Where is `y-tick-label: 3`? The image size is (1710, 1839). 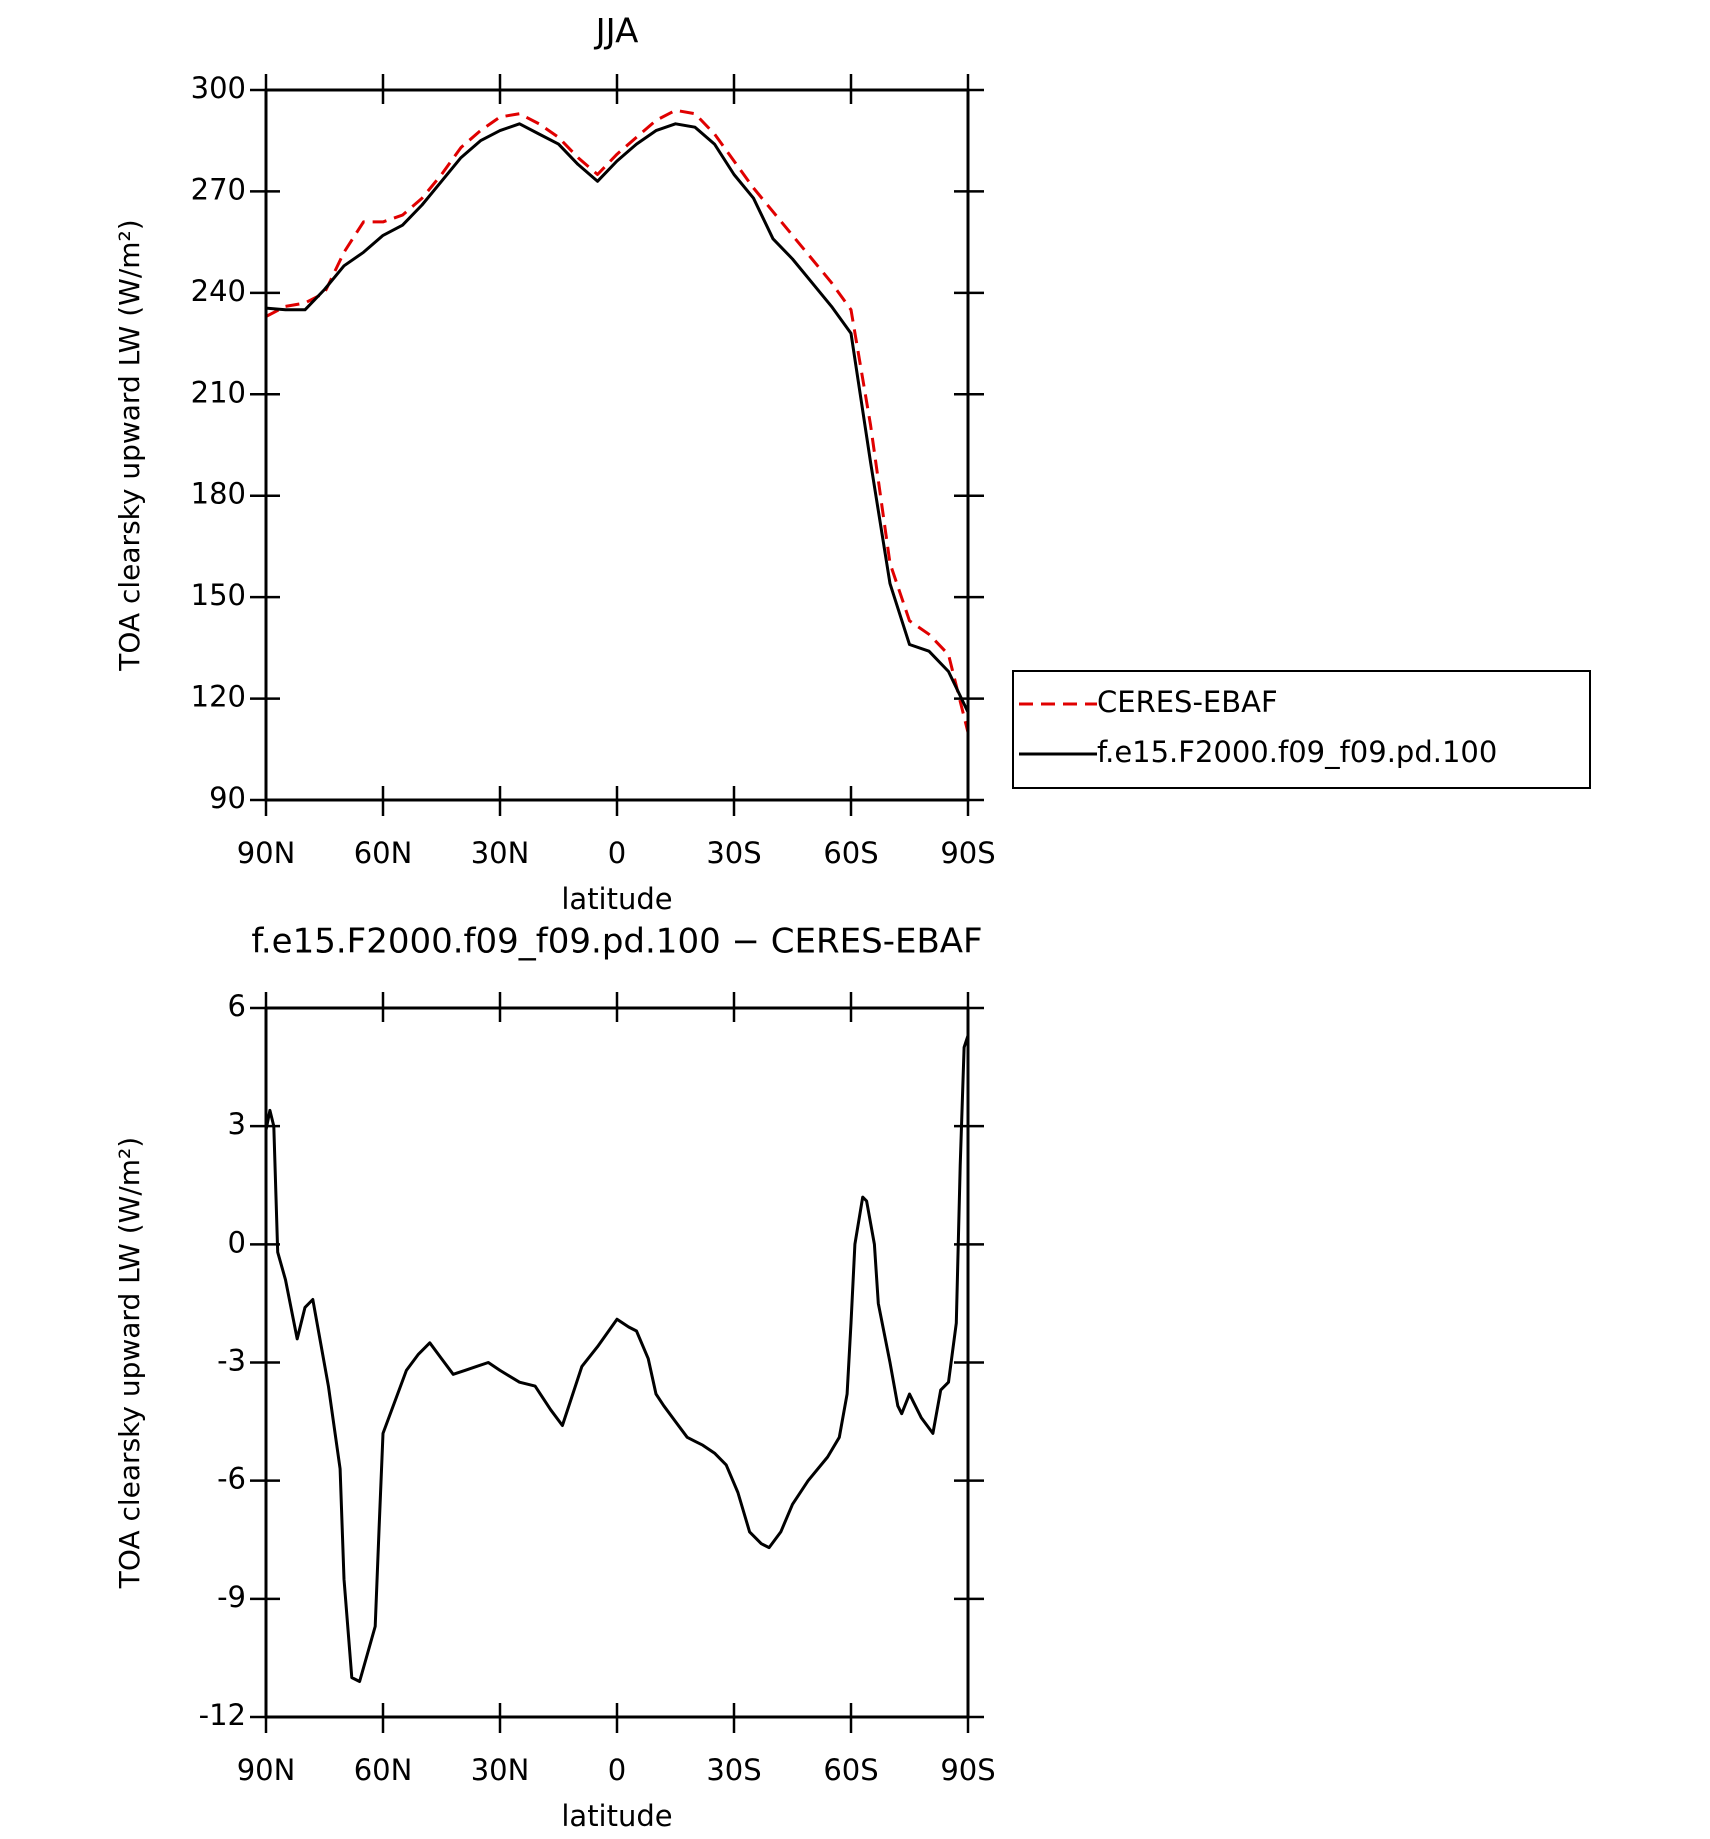
y-tick-label: 3 is located at coordinates (237, 1124).